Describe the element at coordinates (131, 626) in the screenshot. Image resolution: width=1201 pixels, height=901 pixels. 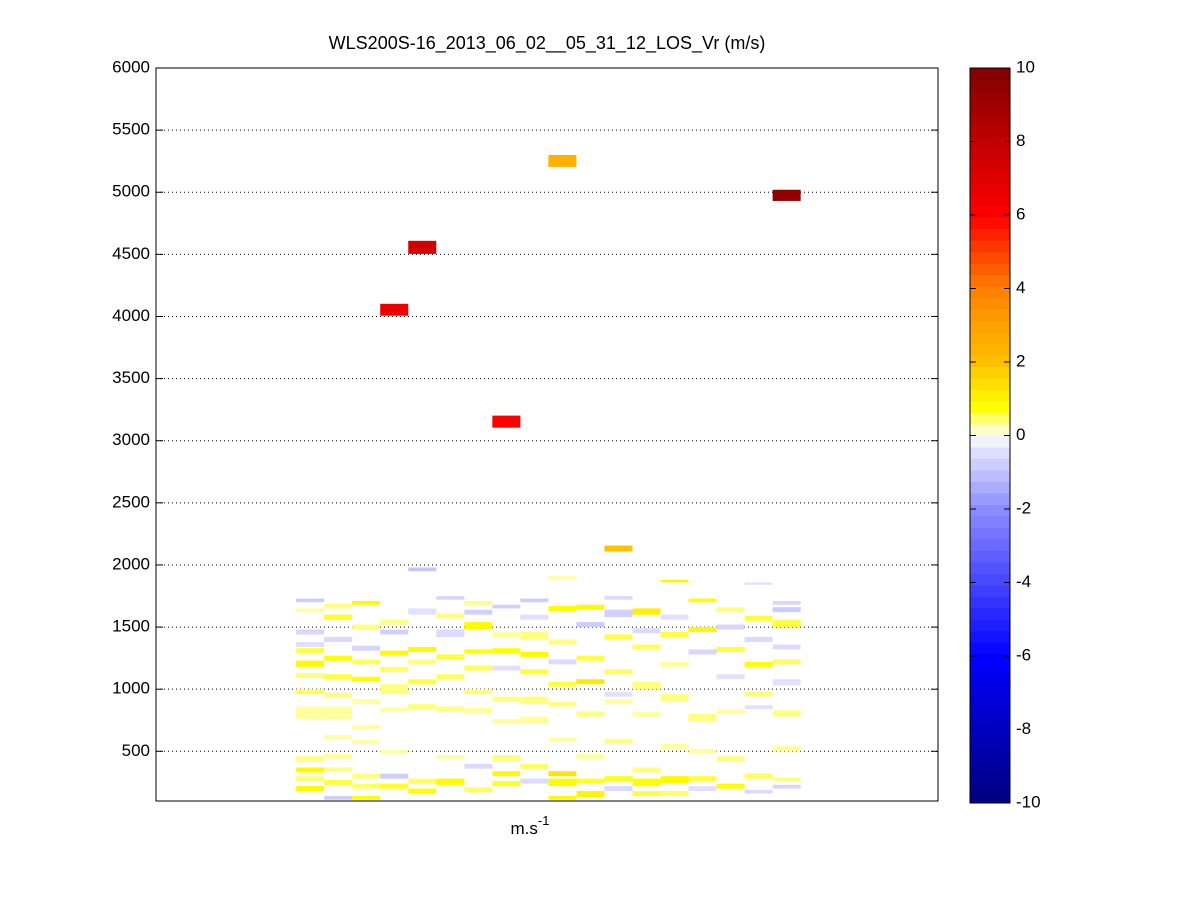
I see `y-tick-label: 1500` at that location.